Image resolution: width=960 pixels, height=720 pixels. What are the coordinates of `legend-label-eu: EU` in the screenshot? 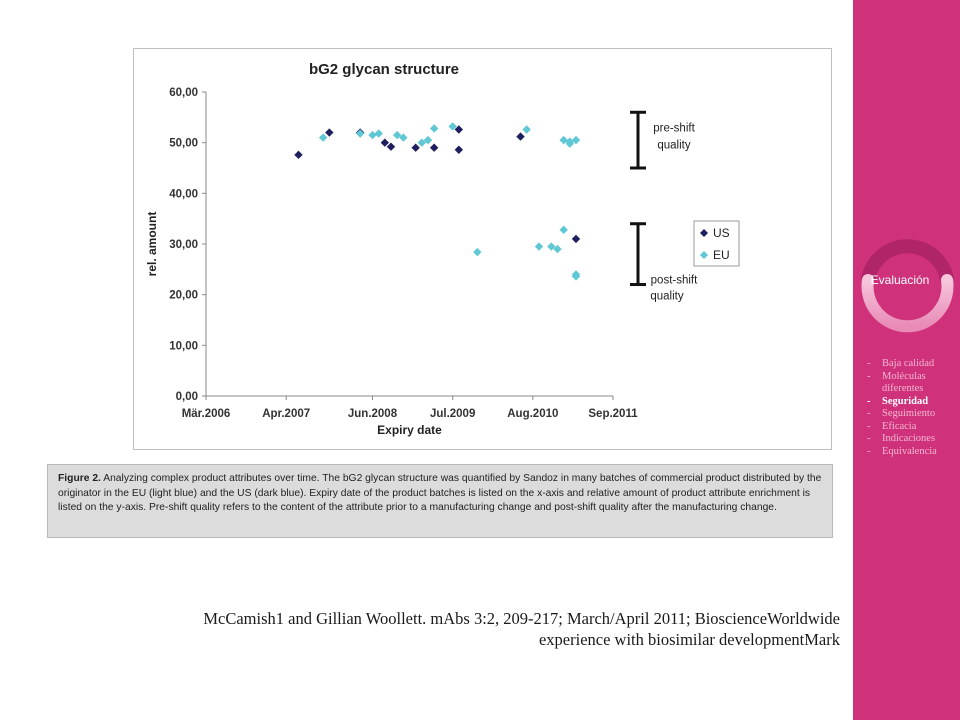 It's located at (721, 255).